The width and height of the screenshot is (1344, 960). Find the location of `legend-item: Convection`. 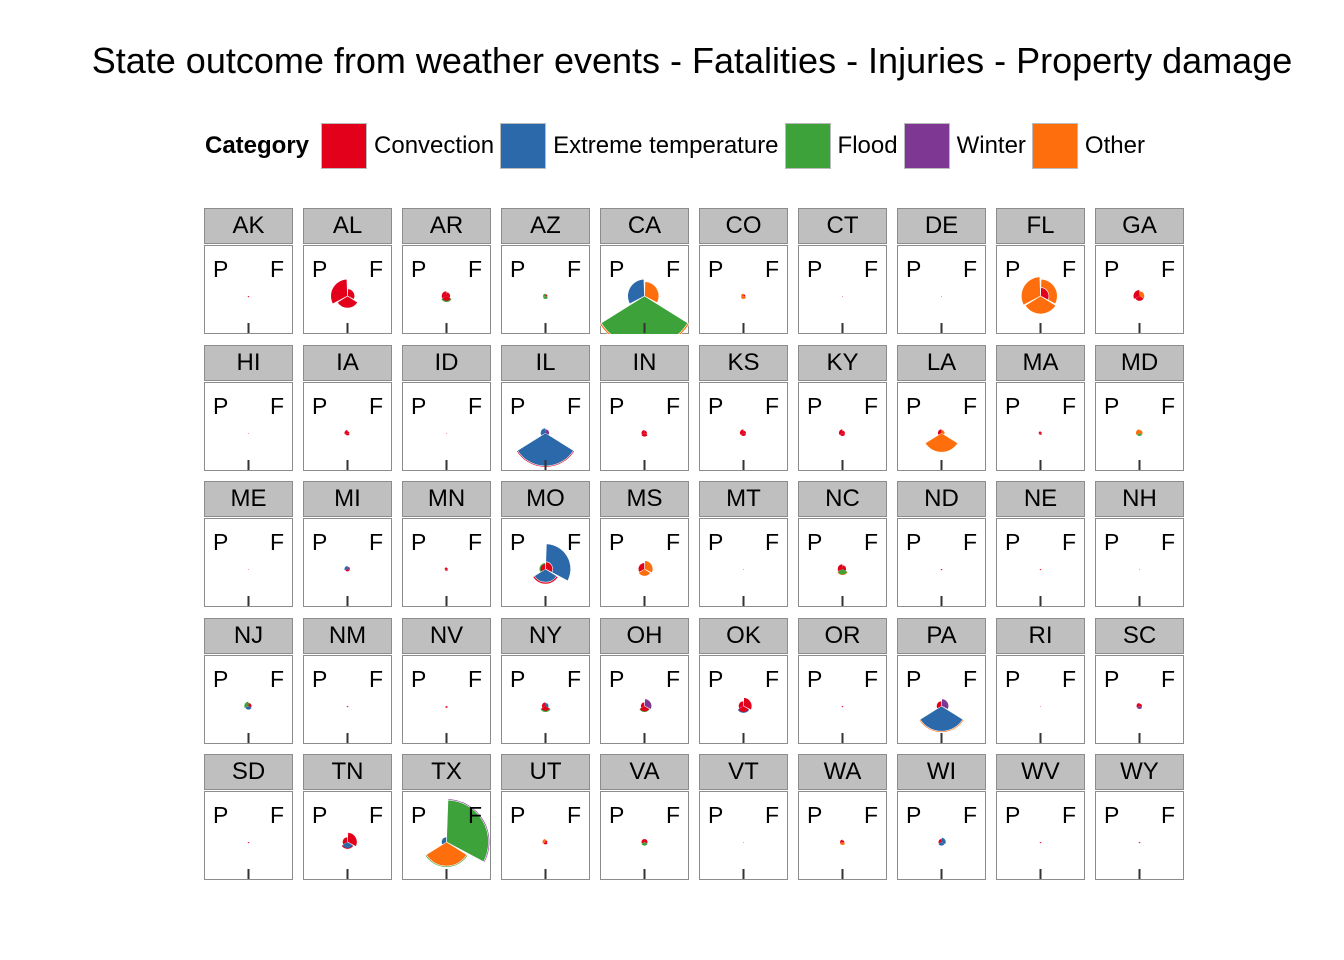

legend-item: Convection is located at coordinates (410, 146).